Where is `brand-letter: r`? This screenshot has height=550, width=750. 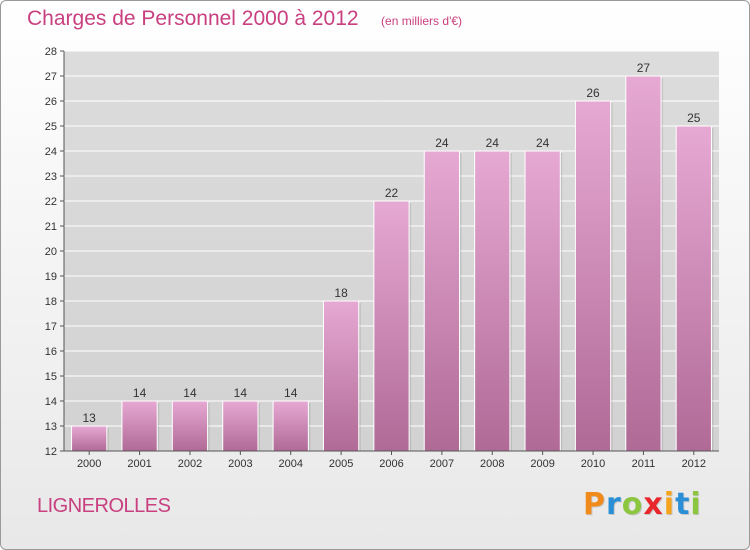
brand-letter: r is located at coordinates (614, 504).